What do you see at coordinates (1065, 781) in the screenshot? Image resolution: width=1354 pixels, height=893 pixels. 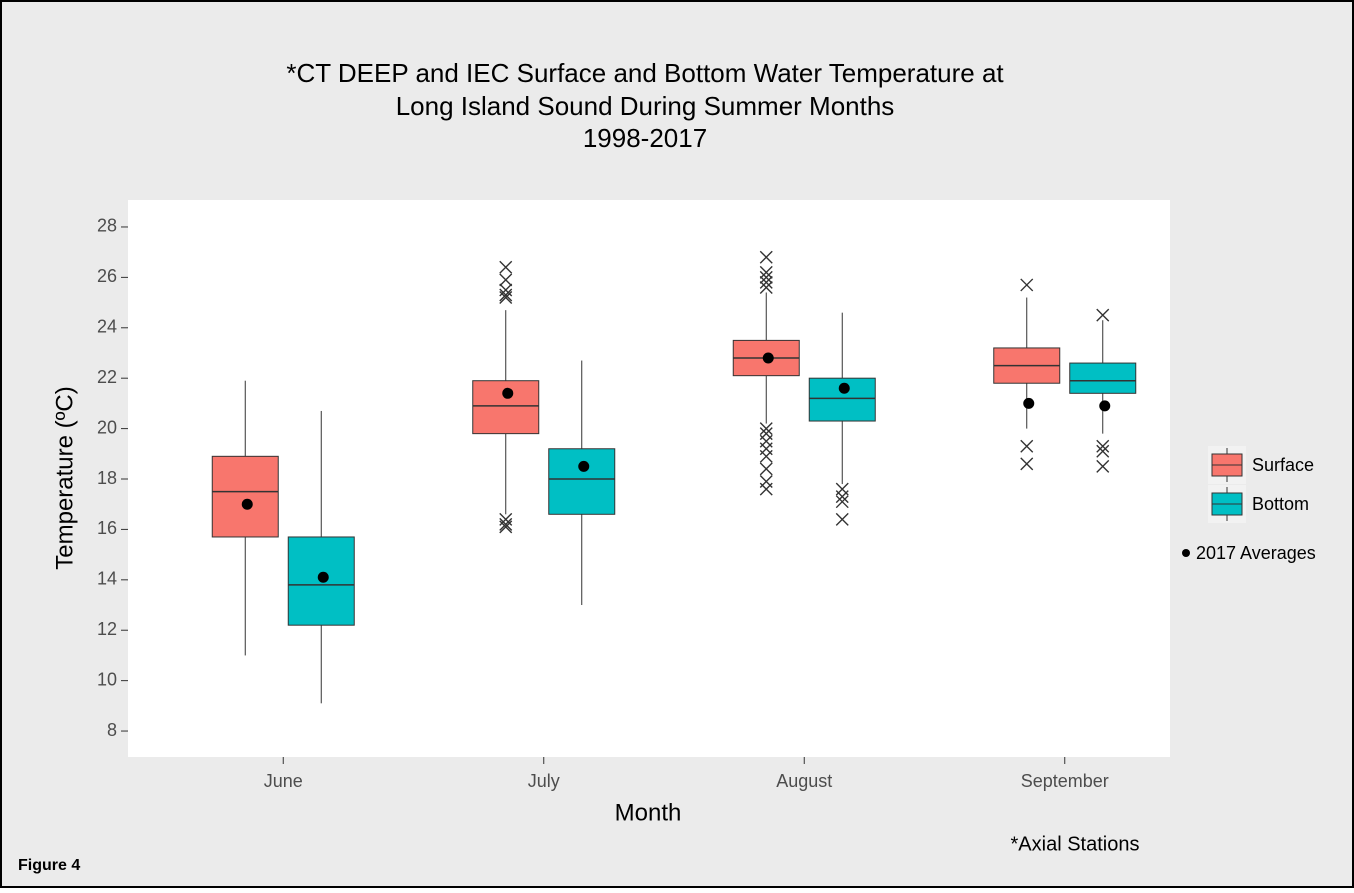 I see `x-tick-label: September` at bounding box center [1065, 781].